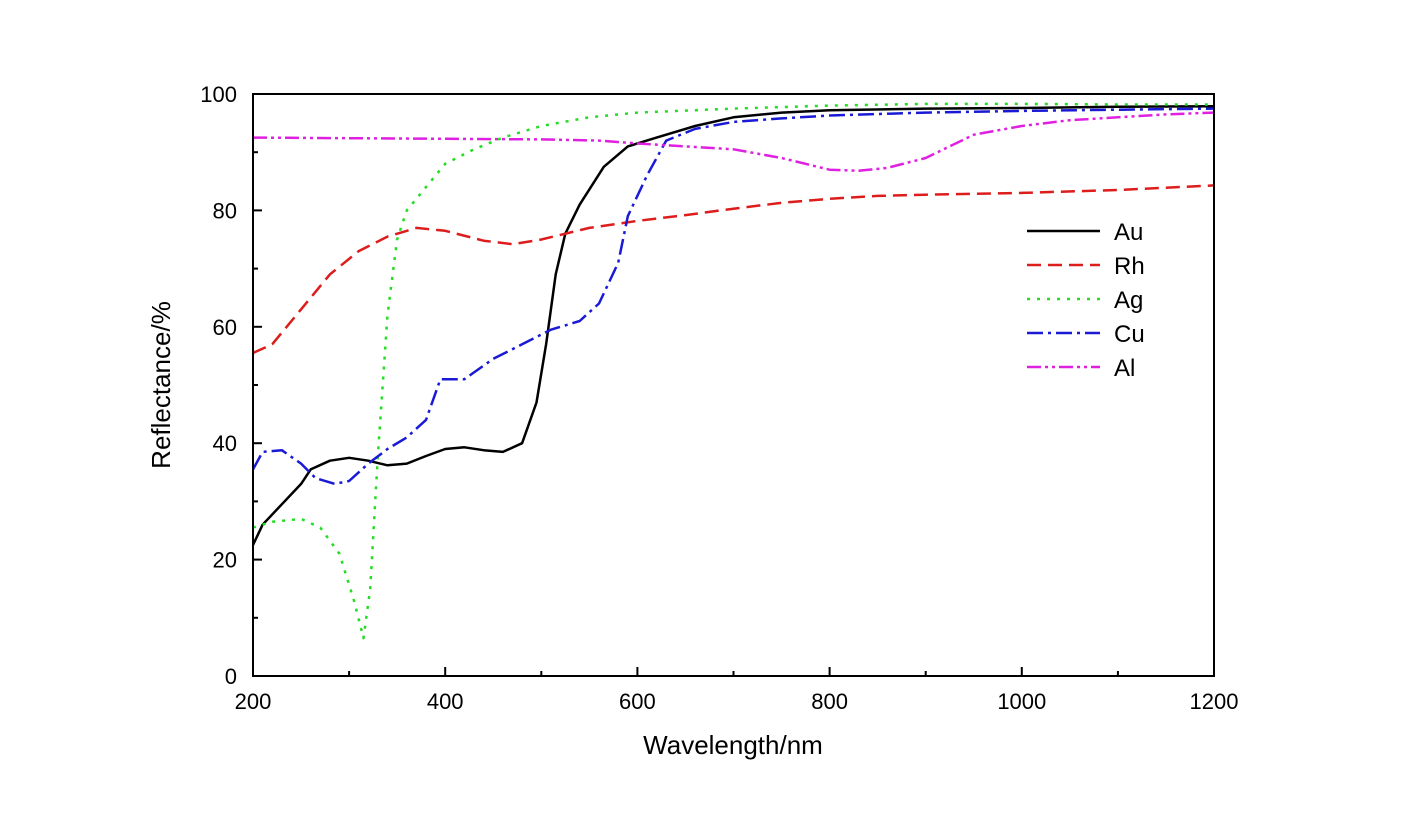  What do you see at coordinates (225, 560) in the screenshot?
I see `y-tick-label: 20` at bounding box center [225, 560].